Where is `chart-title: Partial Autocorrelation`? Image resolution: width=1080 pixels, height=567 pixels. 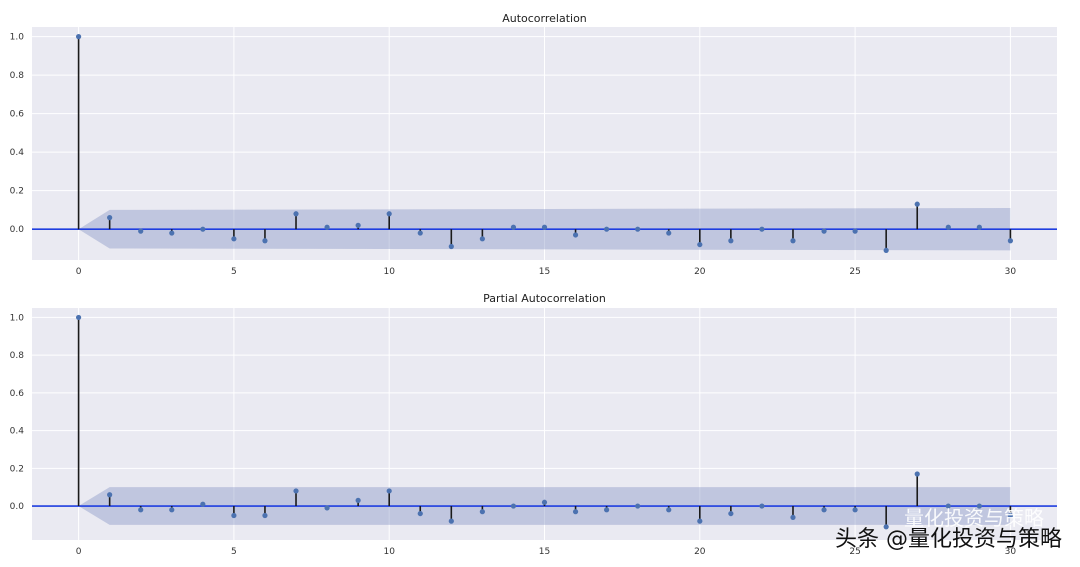
chart-title: Partial Autocorrelation is located at coordinates (544, 298).